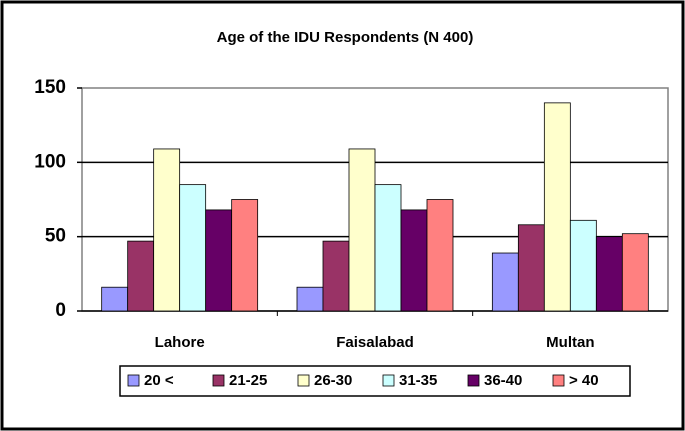  What do you see at coordinates (375, 342) in the screenshot?
I see `x-tick-label: Faisalabad` at bounding box center [375, 342].